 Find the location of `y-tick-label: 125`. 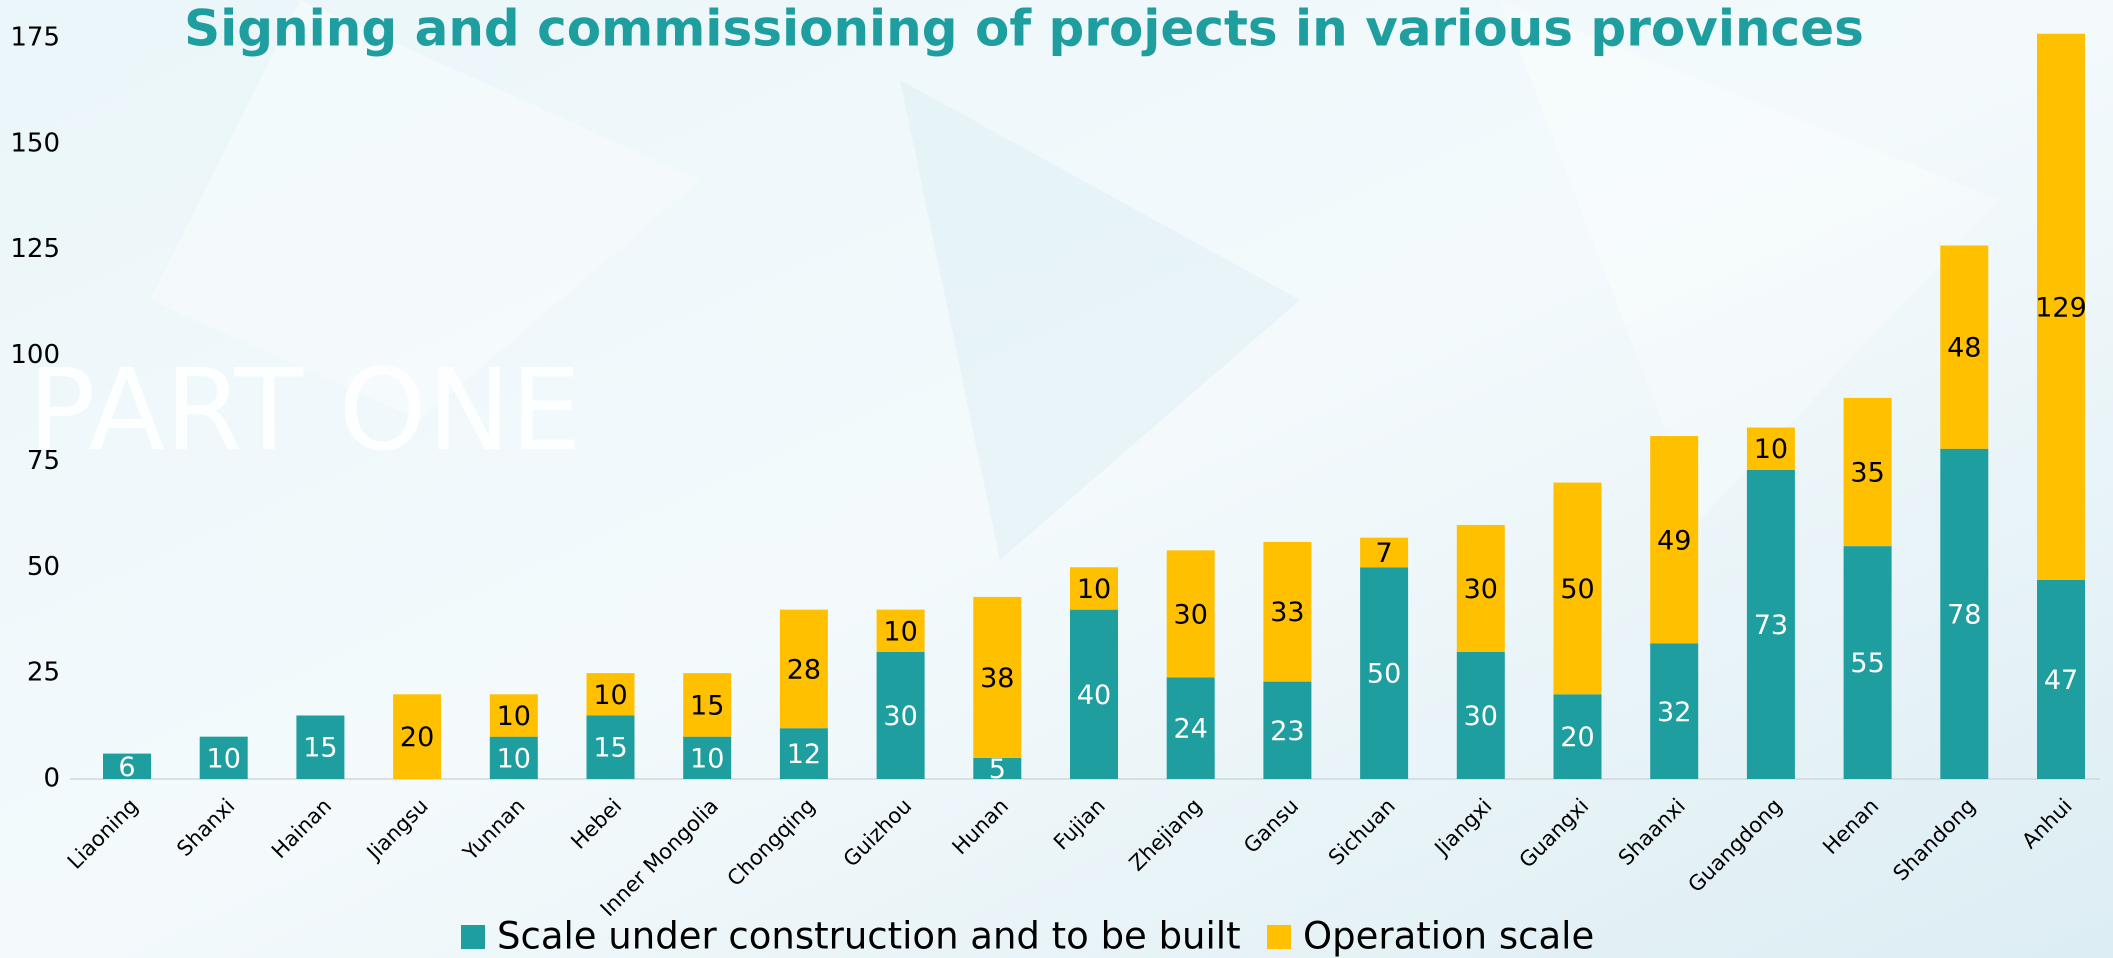

y-tick-label: 125 is located at coordinates (35, 249).